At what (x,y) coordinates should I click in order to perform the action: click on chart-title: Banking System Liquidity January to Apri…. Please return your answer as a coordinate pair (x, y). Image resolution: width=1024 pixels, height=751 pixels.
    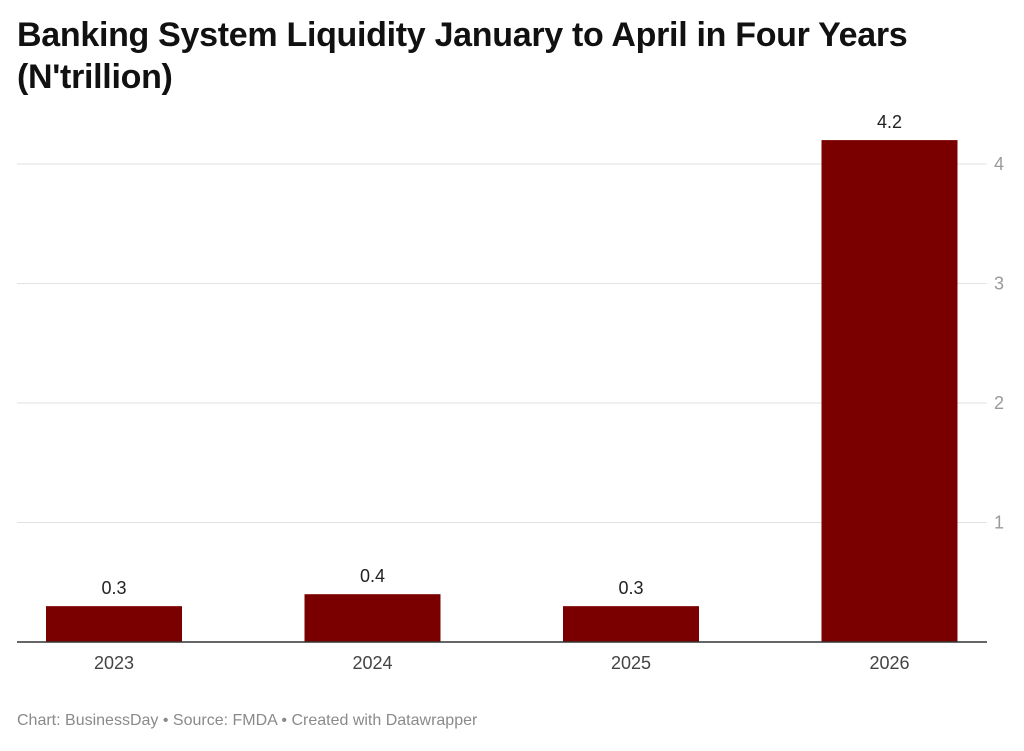
    Looking at the image, I should click on (462, 56).